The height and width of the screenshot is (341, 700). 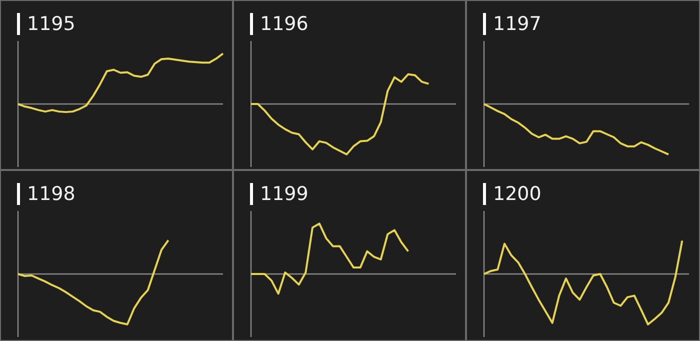 I want to click on chart-title: 1198, so click(x=46, y=194).